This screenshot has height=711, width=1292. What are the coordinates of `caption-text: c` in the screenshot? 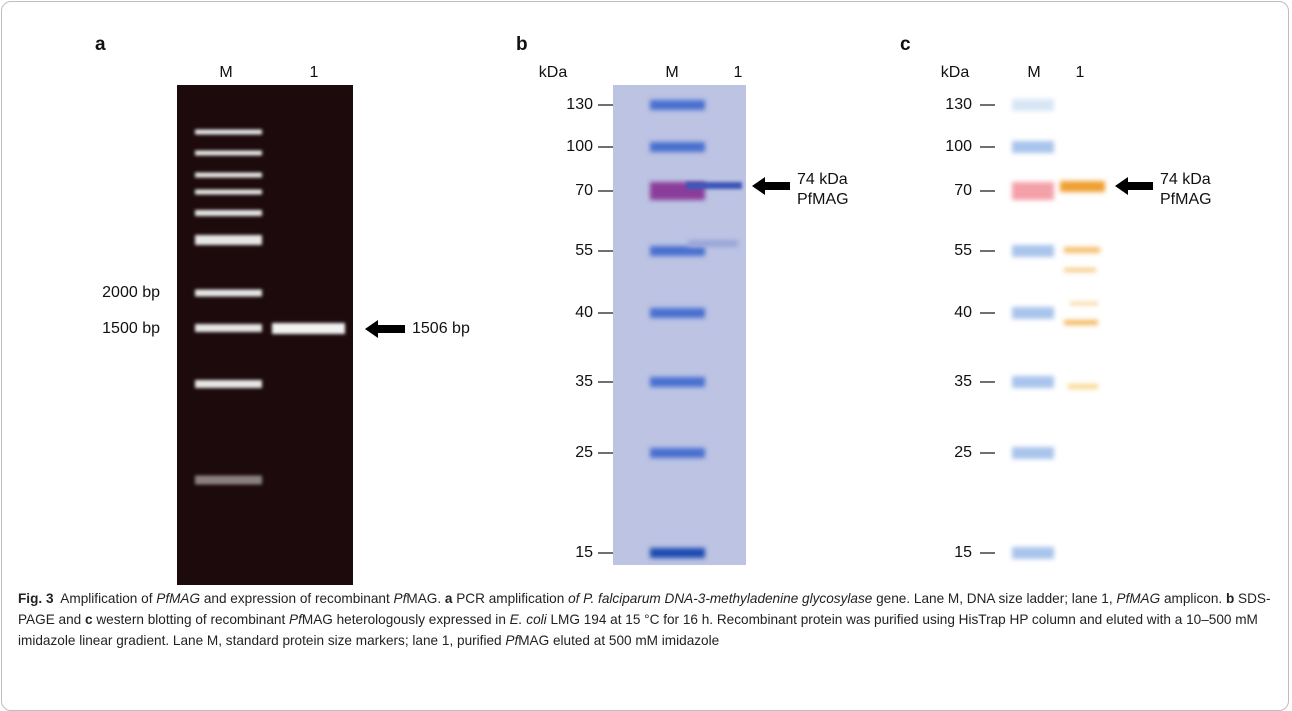 It's located at (89, 619).